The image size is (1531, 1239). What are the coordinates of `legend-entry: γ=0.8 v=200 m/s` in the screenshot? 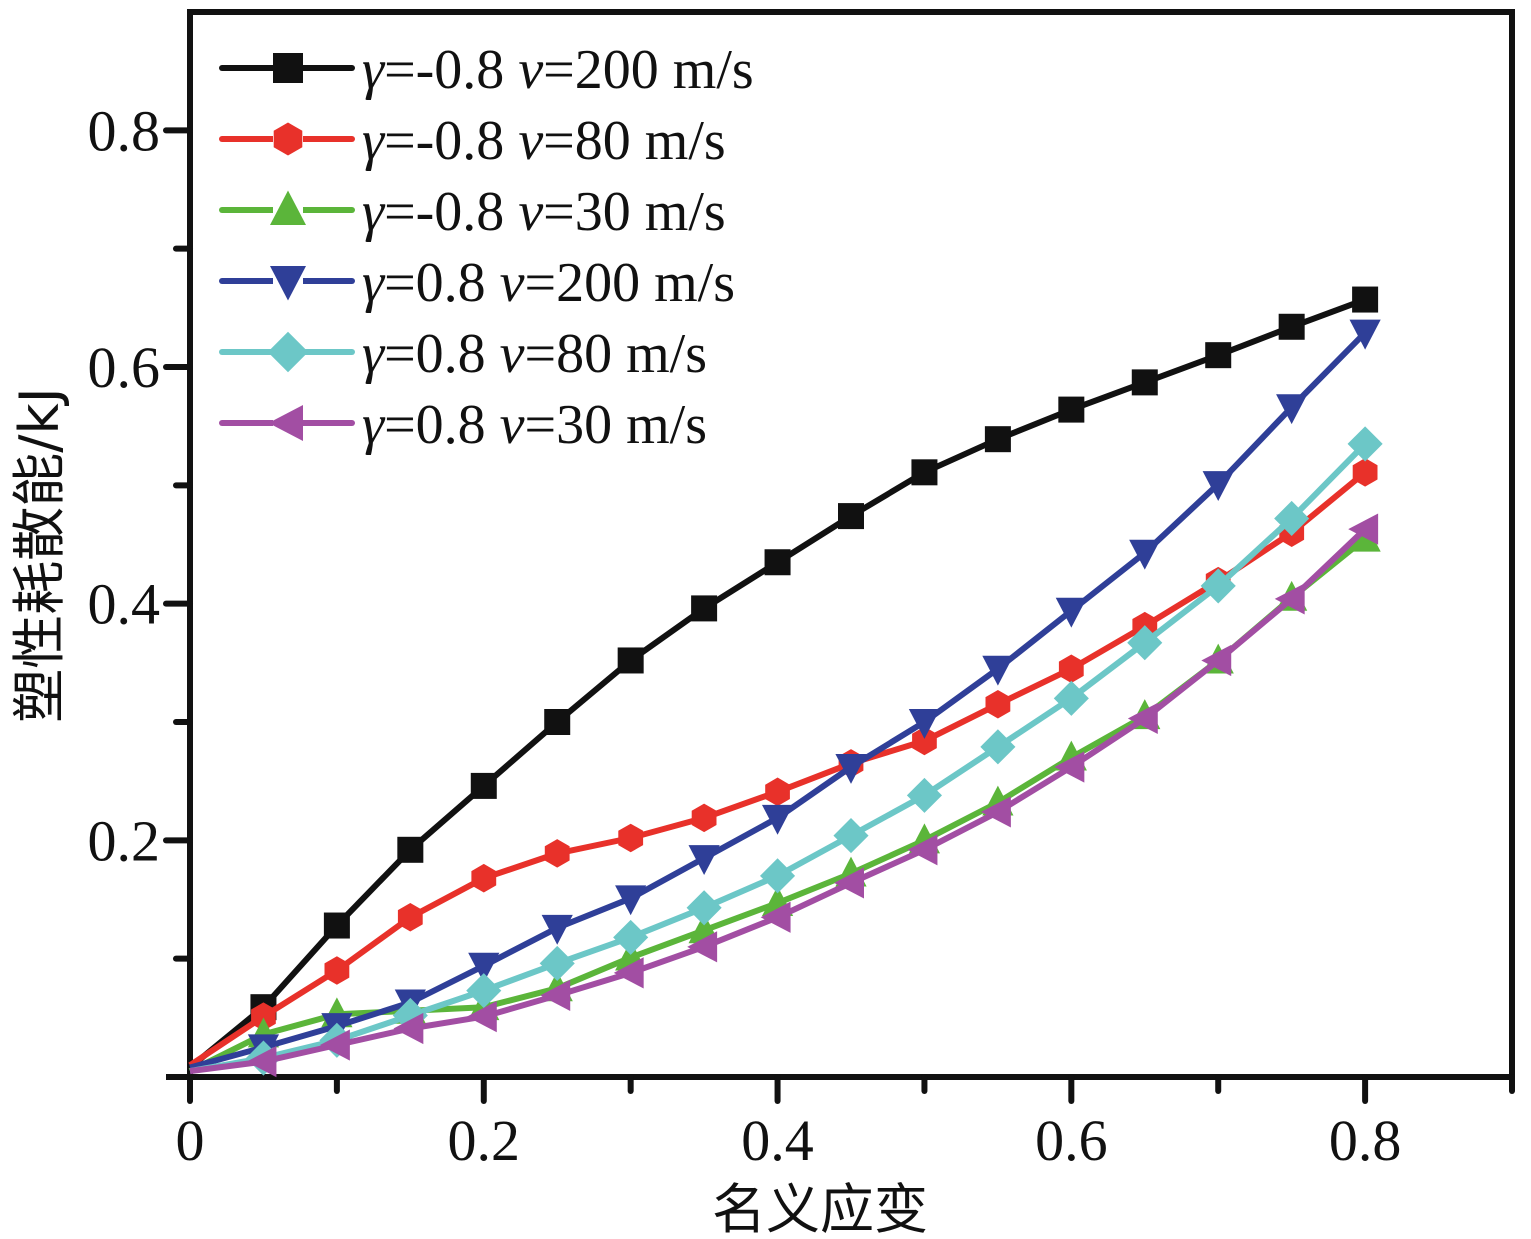 It's located at (477, 283).